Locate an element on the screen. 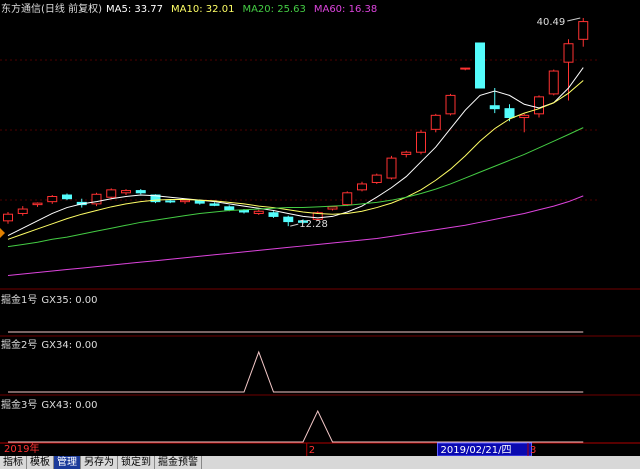 The height and width of the screenshot is (469, 640). date-label: 3 is located at coordinates (533, 450).